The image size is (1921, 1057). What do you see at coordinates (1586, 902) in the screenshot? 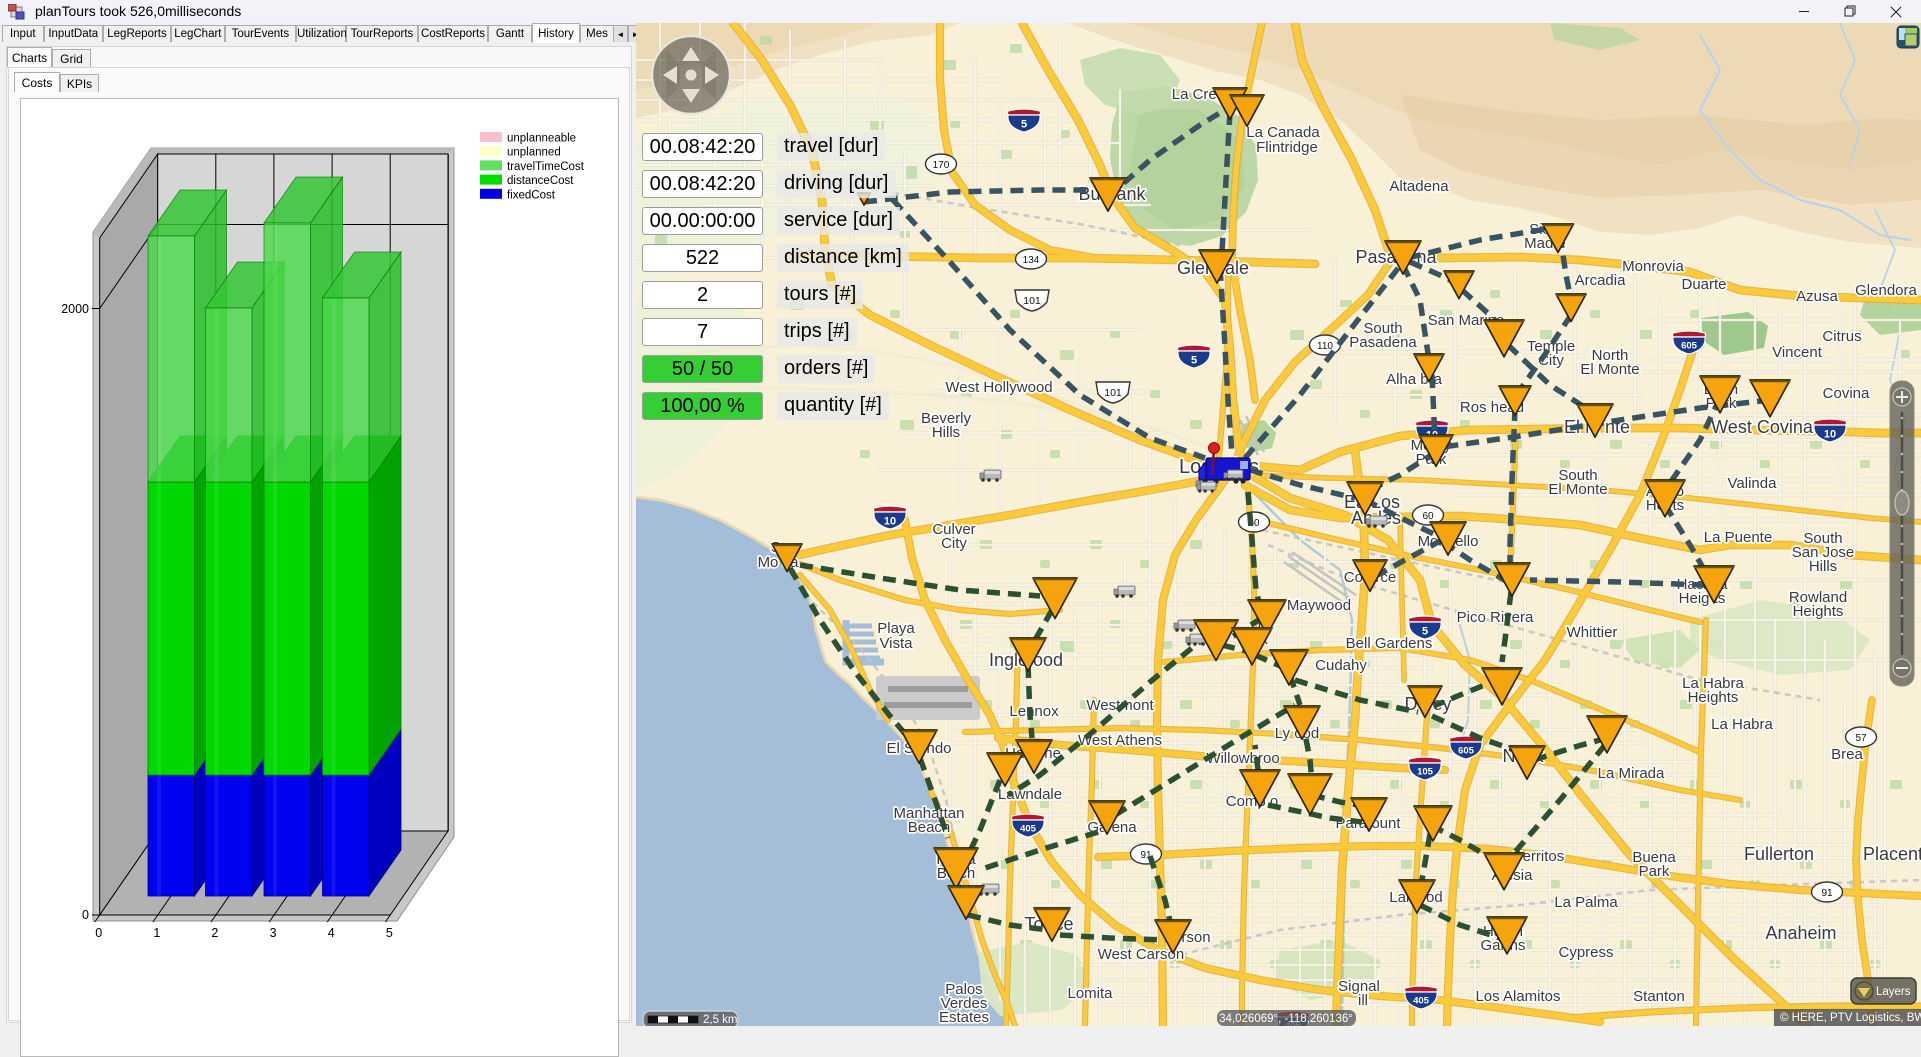
I see `svg-text: La Palma` at bounding box center [1586, 902].